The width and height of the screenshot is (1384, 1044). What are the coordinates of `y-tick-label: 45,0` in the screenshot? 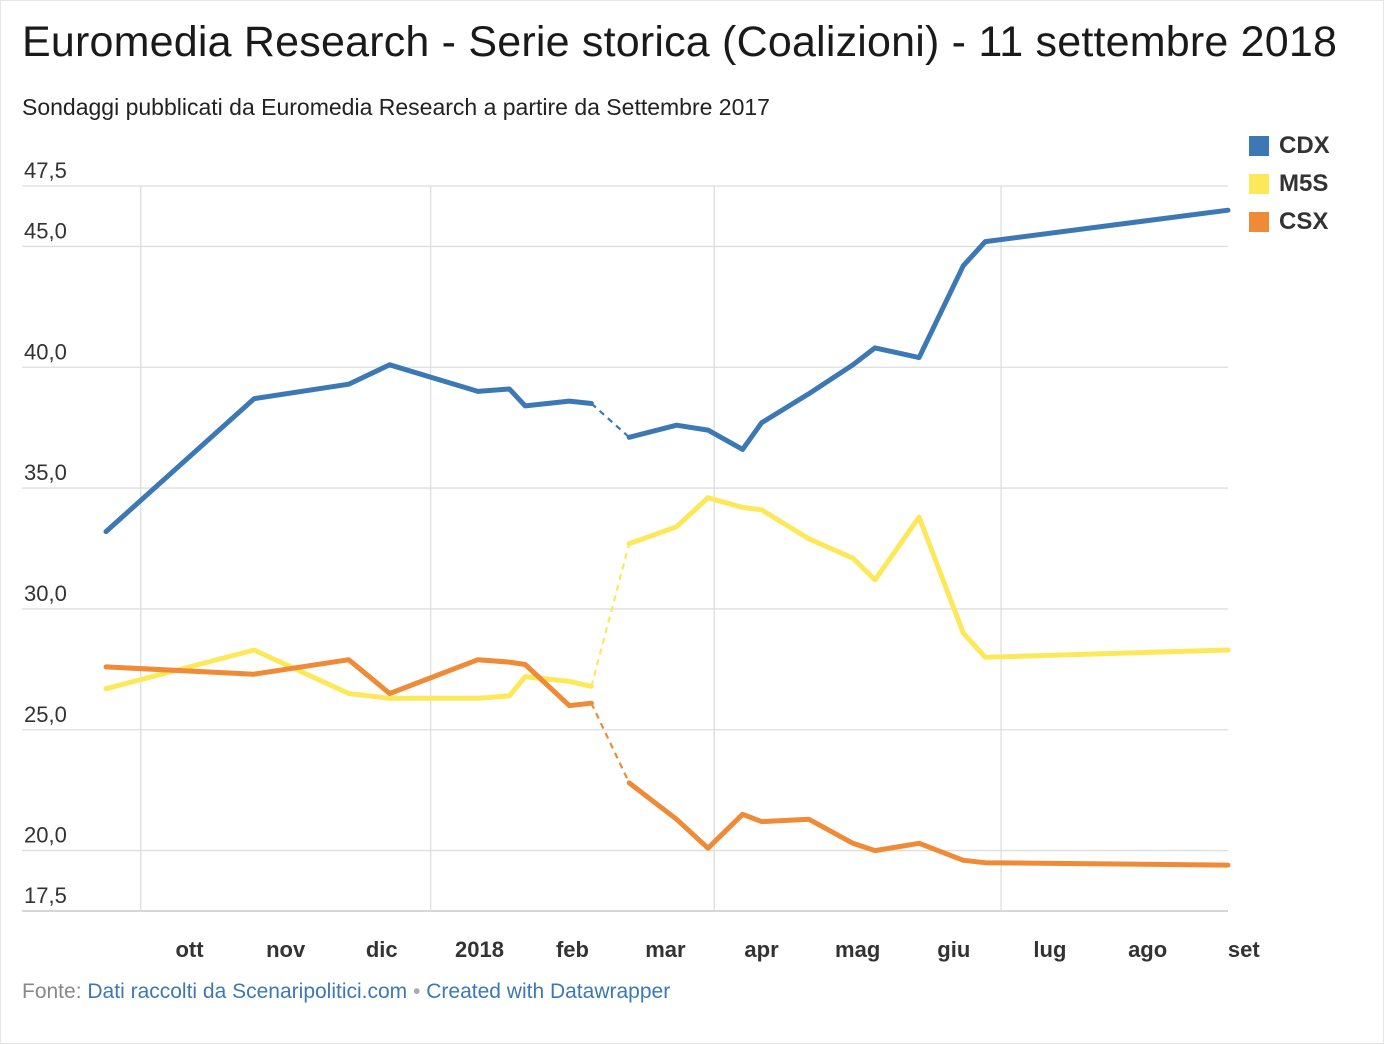 It's located at (45, 230).